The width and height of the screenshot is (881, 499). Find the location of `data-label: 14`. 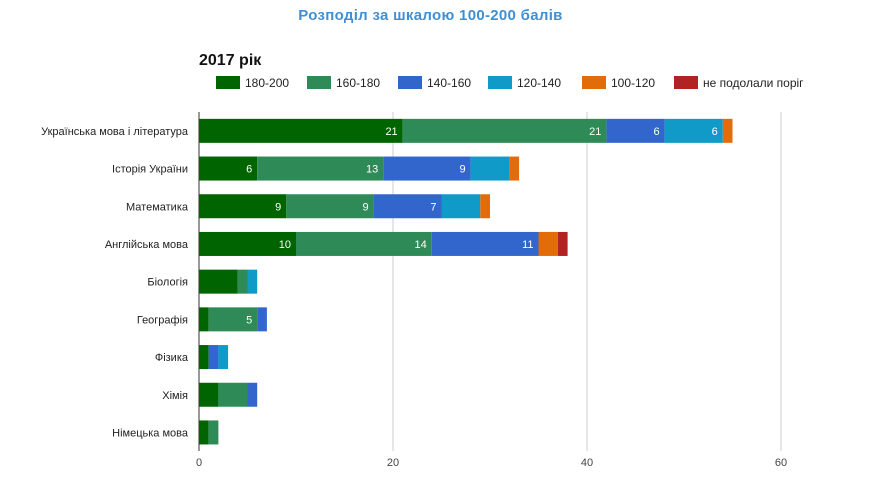

data-label: 14 is located at coordinates (421, 245).